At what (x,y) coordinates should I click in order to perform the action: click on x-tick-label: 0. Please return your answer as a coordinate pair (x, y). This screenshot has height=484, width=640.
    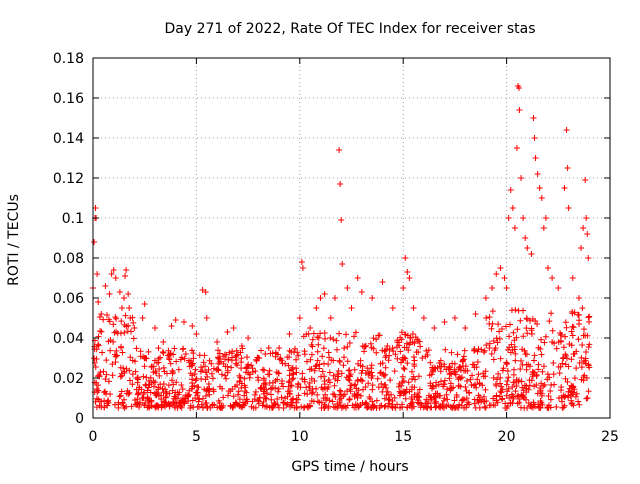
    Looking at the image, I should click on (93, 437).